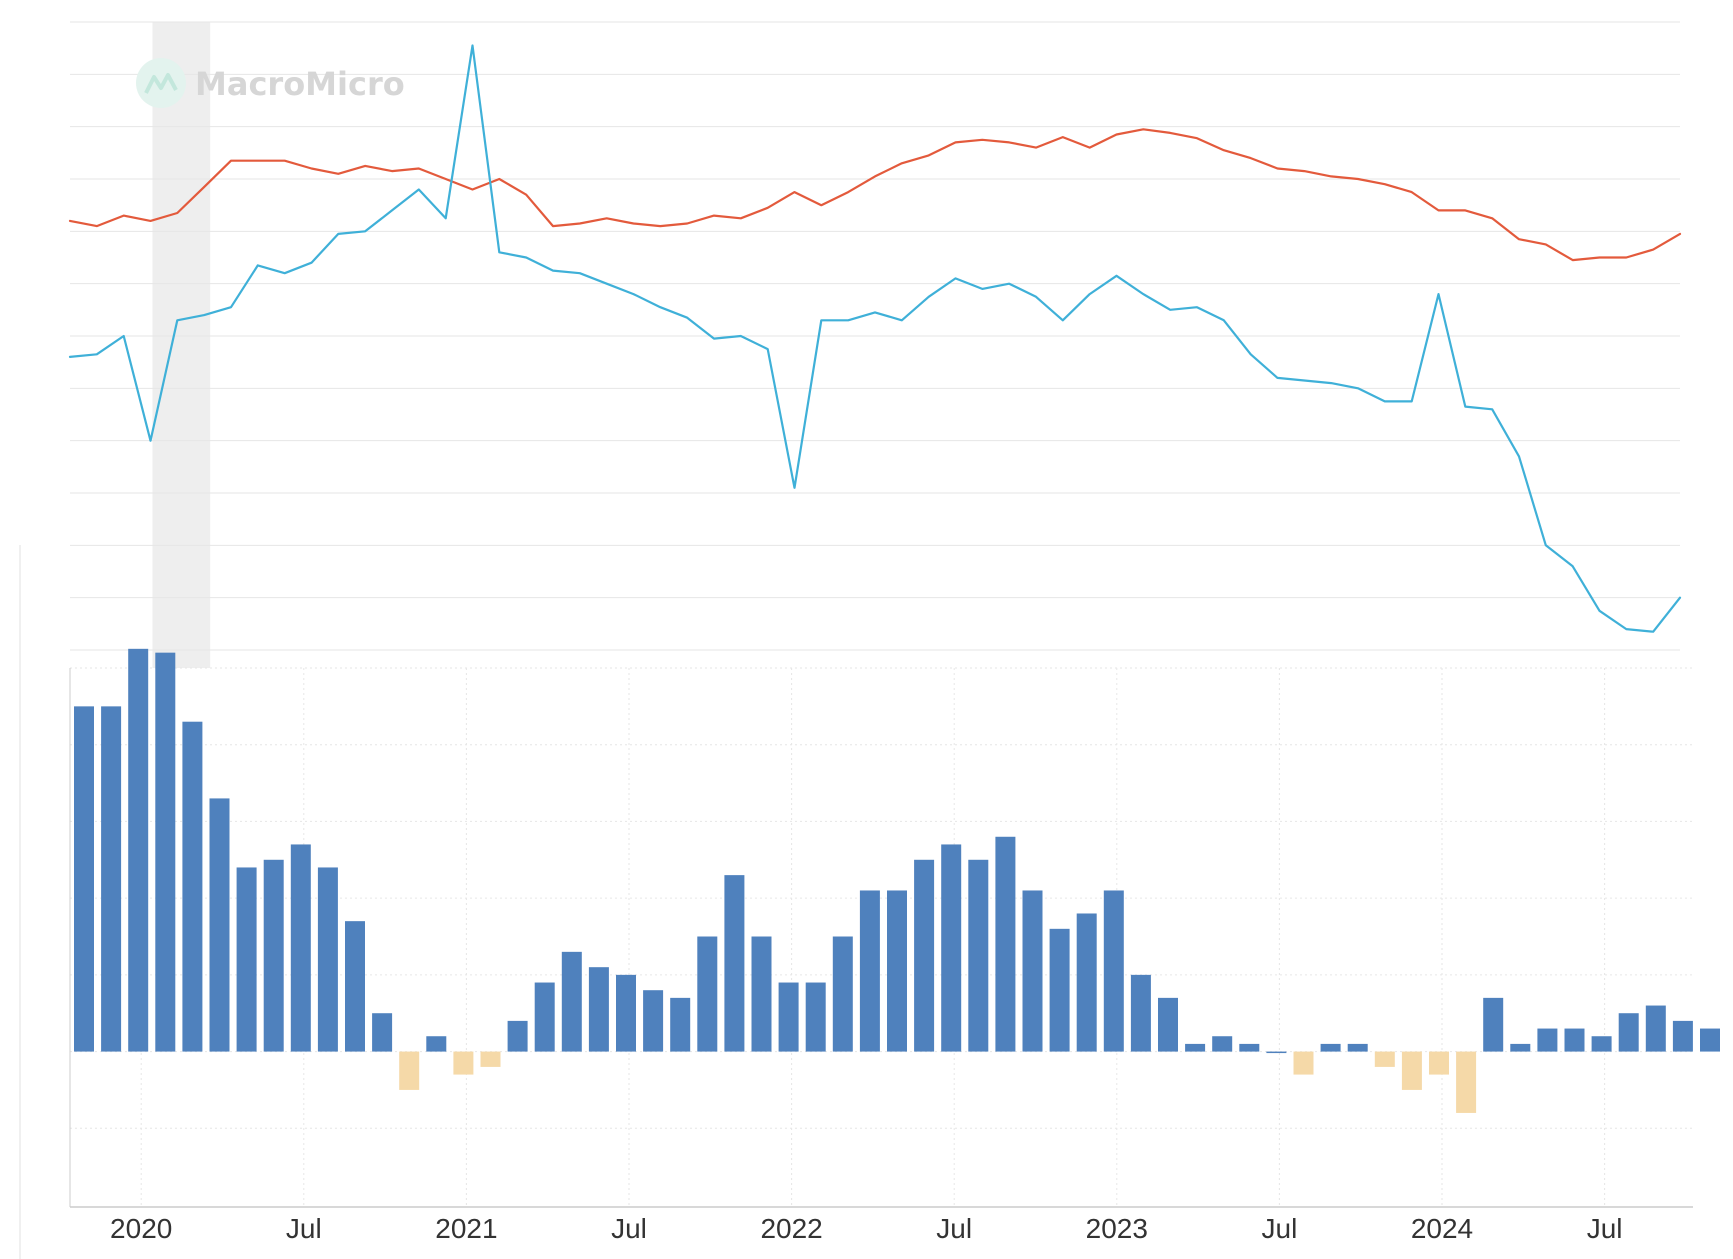 The width and height of the screenshot is (1733, 1259). I want to click on watermark: MacroMicro, so click(270, 83).